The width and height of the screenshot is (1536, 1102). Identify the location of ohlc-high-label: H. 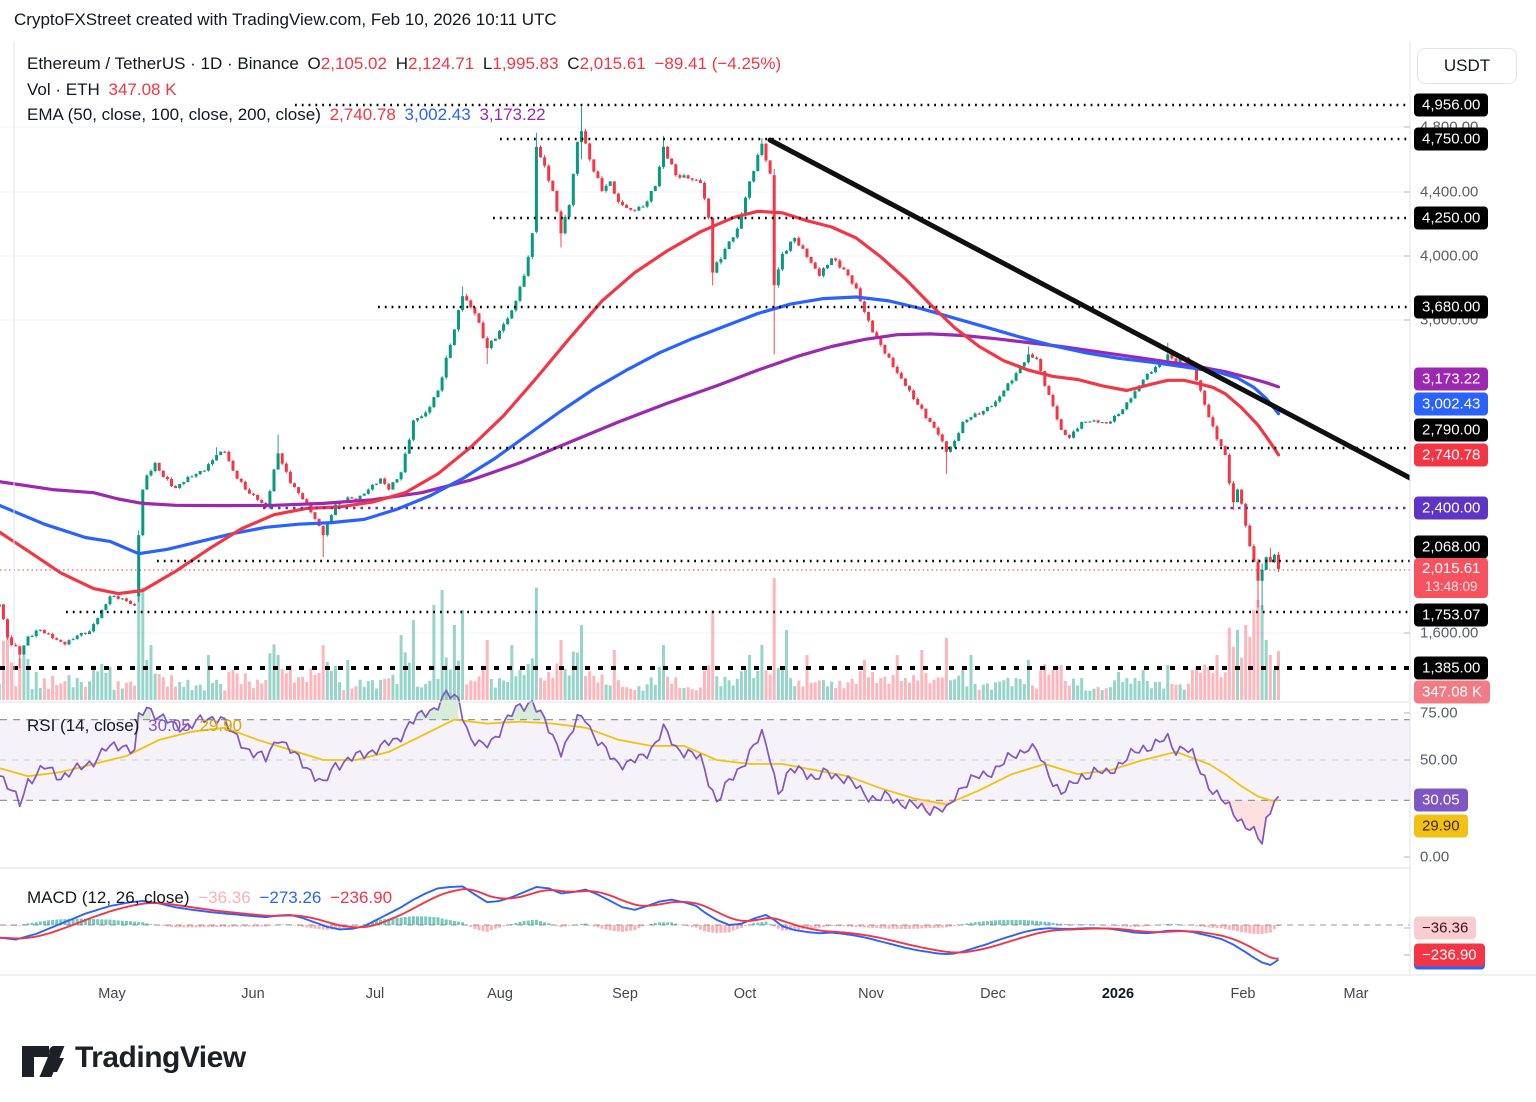
(401, 63).